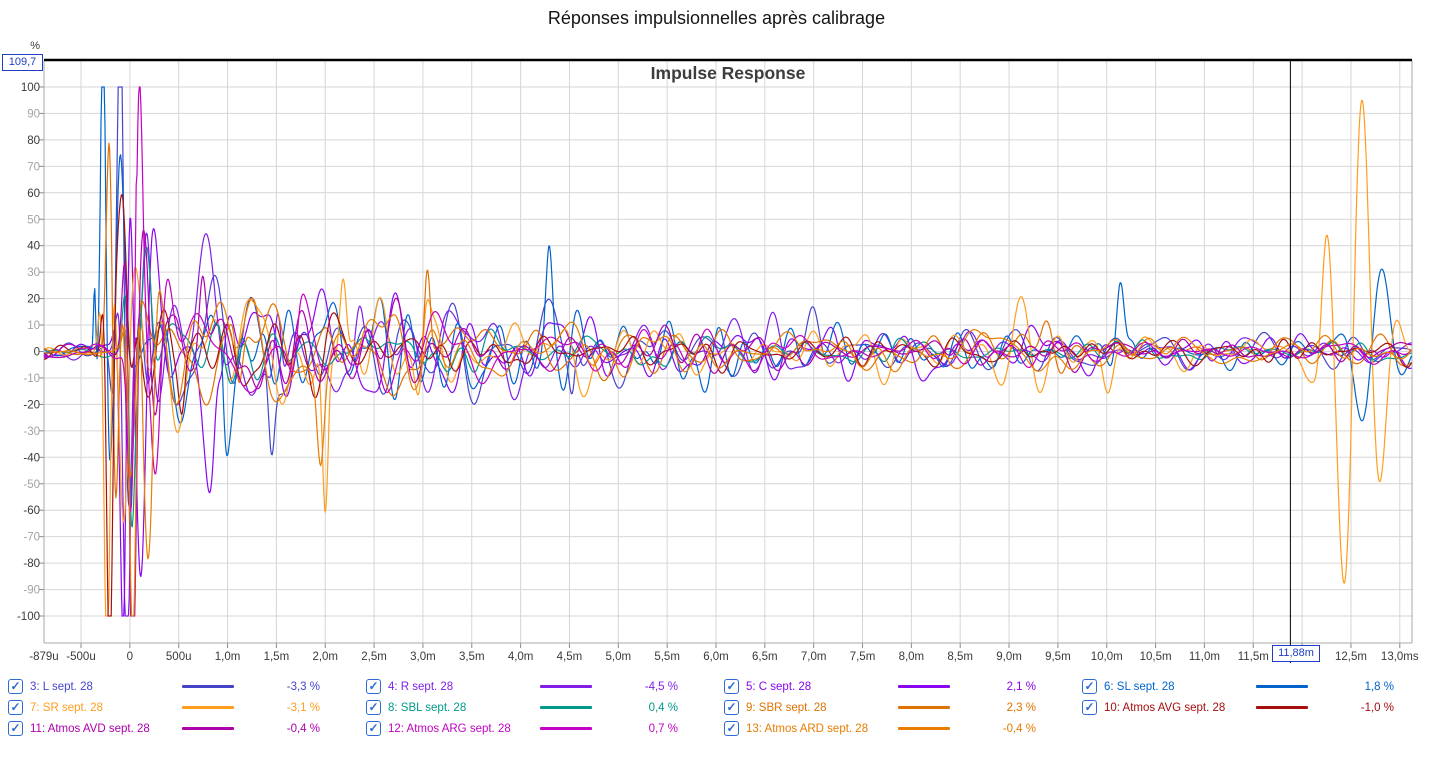  Describe the element at coordinates (33, 326) in the screenshot. I see `svg-text: 10` at that location.